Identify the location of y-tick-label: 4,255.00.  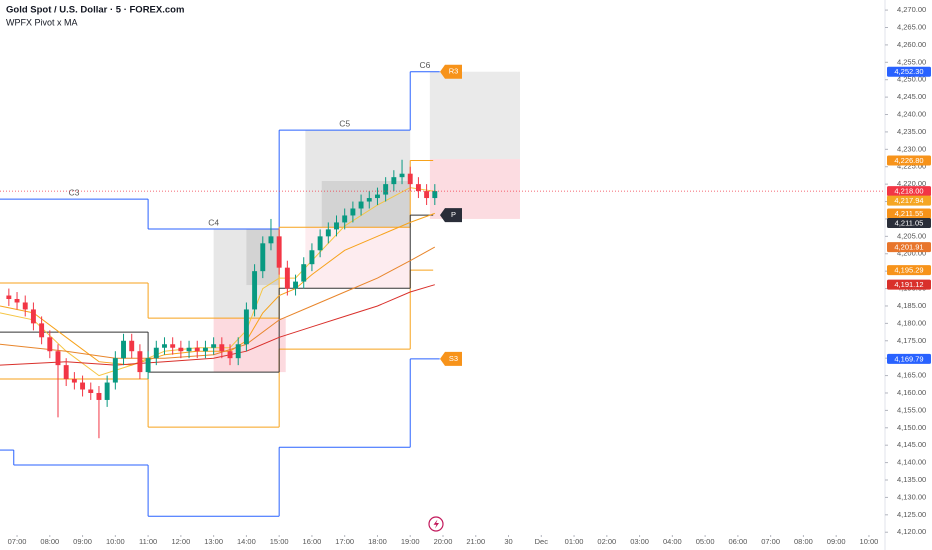
(911, 61).